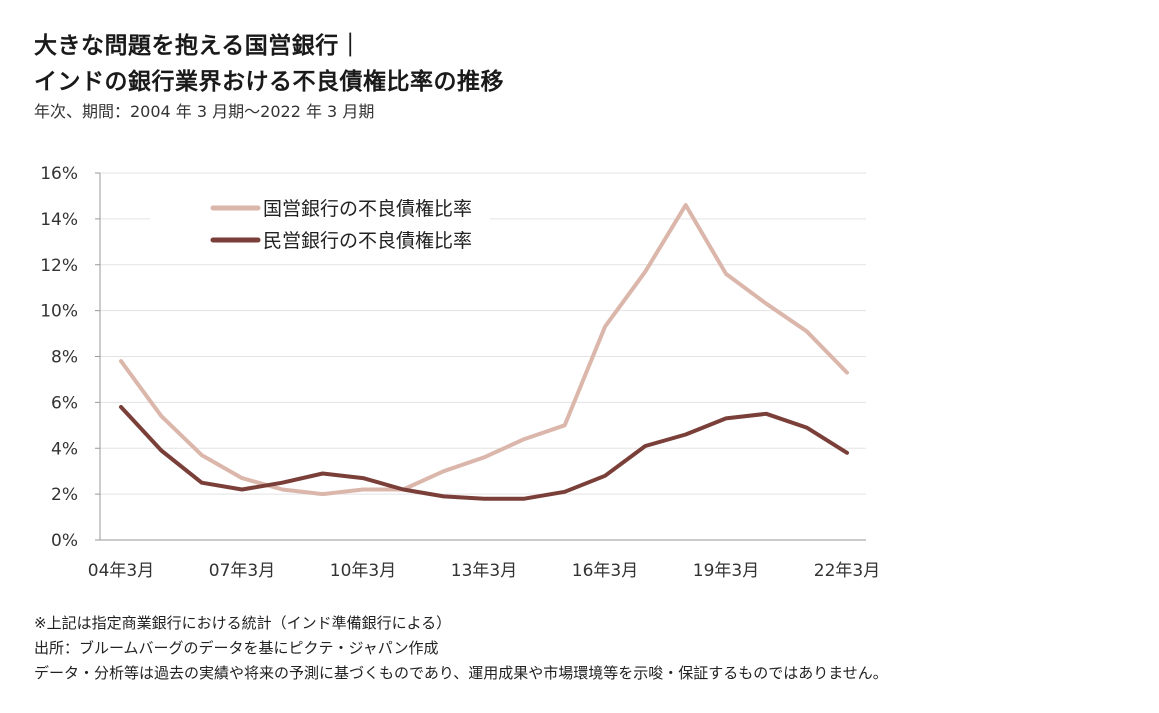  What do you see at coordinates (198, 46) in the screenshot?
I see `chart-title-line1: 大きな問題を抱える国営銀行｜` at bounding box center [198, 46].